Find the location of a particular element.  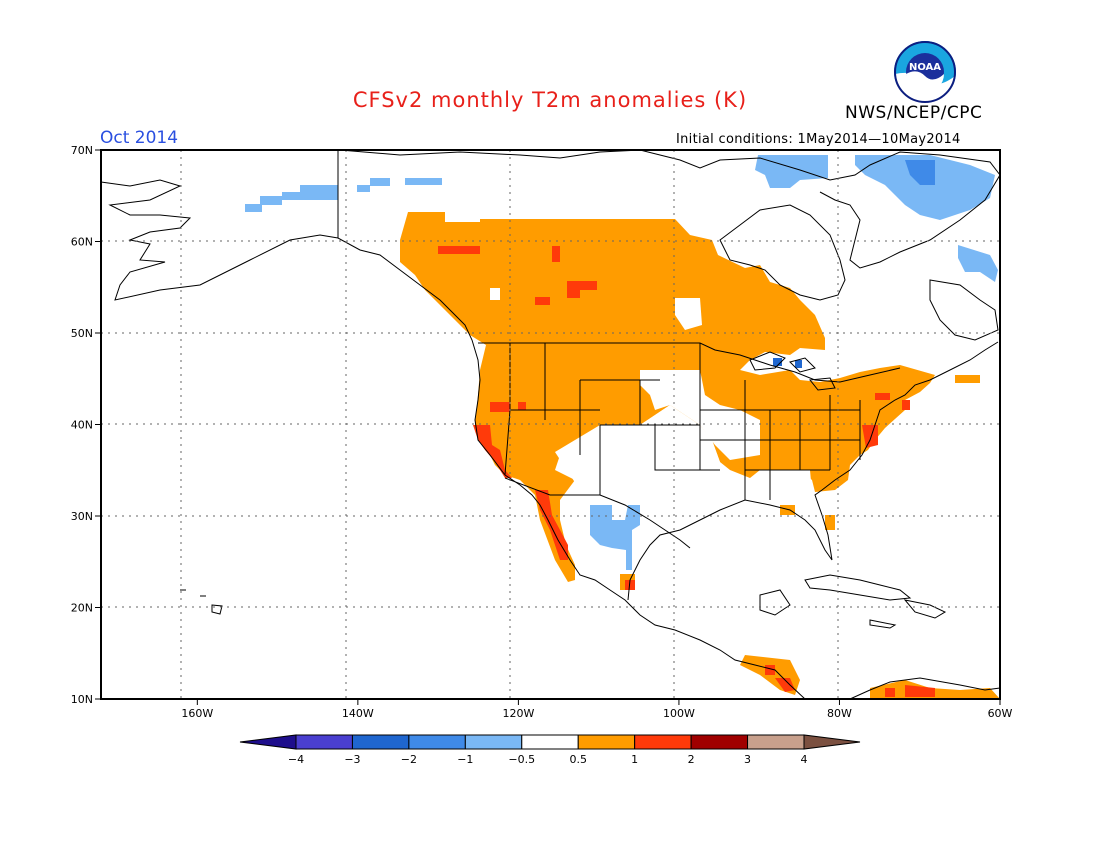

colorbar-label: −1 is located at coordinates (465, 759).